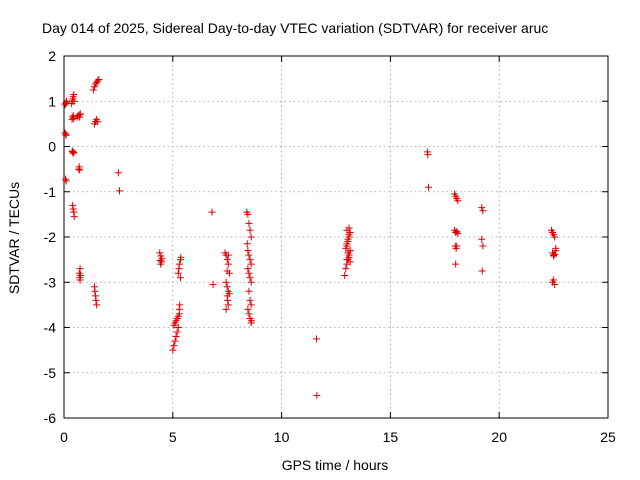  Describe the element at coordinates (499, 437) in the screenshot. I see `x-tick-label: 20` at that location.